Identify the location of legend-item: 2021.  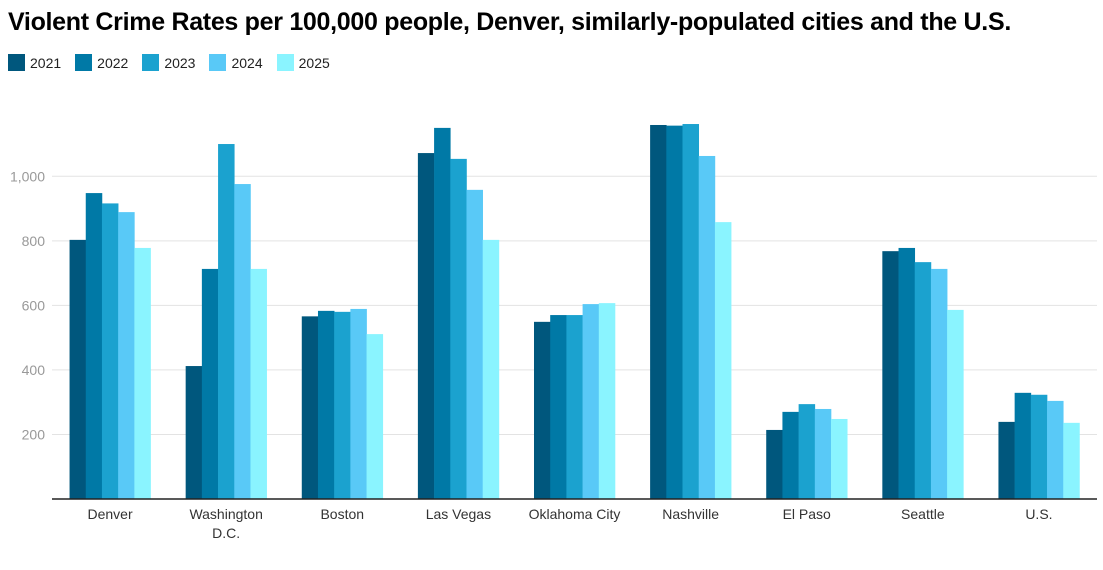
(34, 62).